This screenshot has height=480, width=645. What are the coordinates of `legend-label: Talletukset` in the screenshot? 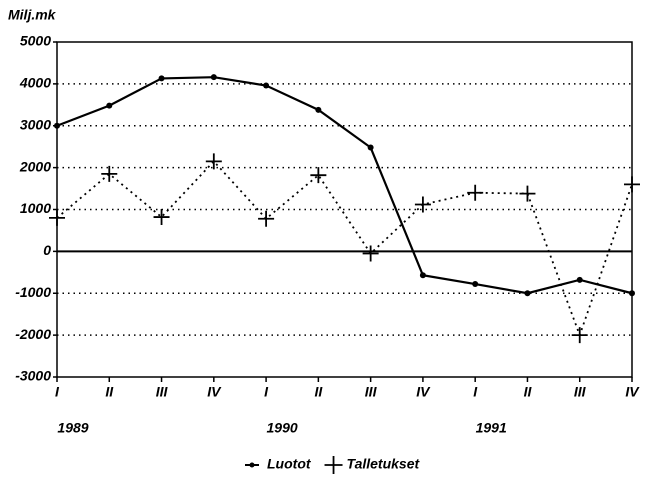 It's located at (384, 464).